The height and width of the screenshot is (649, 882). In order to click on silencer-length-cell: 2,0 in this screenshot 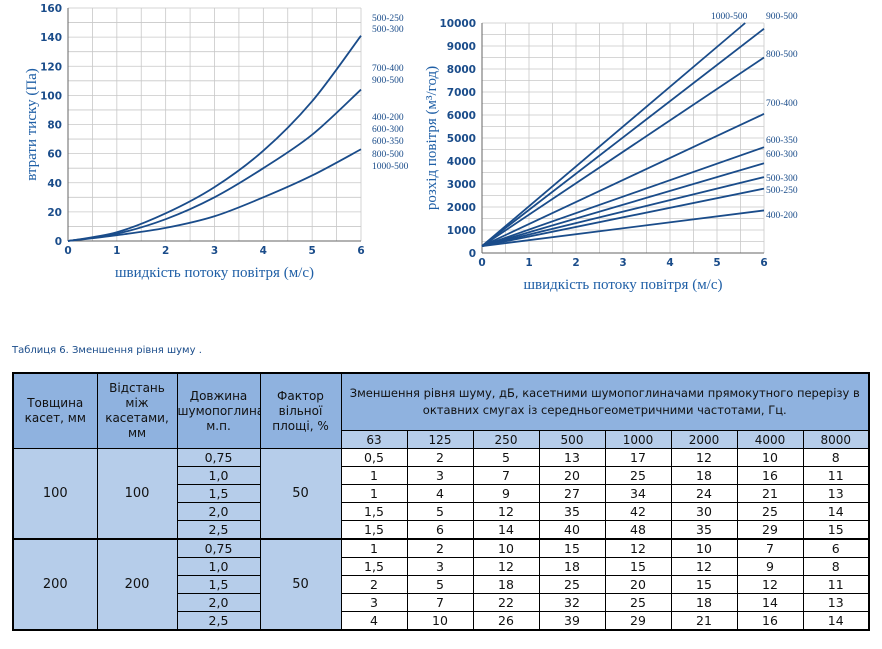, I will do `click(218, 511)`.